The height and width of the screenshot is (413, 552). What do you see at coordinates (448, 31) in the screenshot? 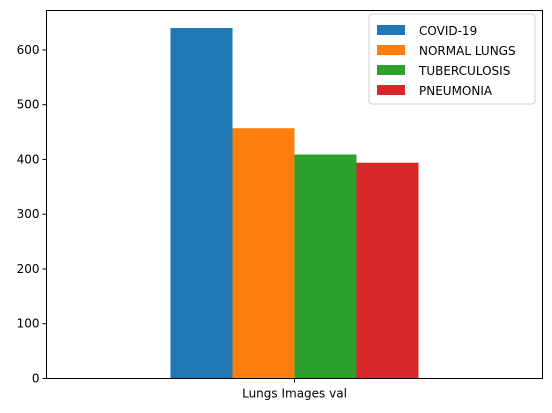
I see `legend-label-covid-19: COVID-19` at bounding box center [448, 31].